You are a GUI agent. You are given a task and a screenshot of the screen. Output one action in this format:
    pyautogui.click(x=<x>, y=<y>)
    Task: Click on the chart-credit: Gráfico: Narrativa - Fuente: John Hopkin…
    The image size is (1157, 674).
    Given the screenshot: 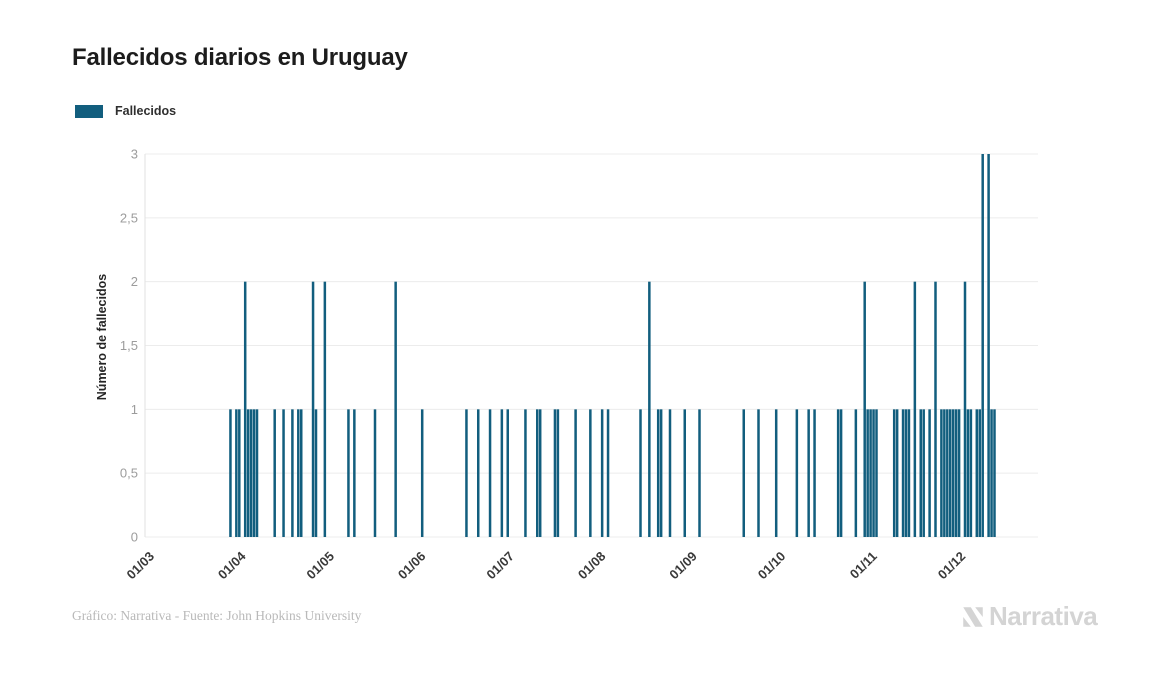 What is the action you would take?
    pyautogui.click(x=217, y=615)
    